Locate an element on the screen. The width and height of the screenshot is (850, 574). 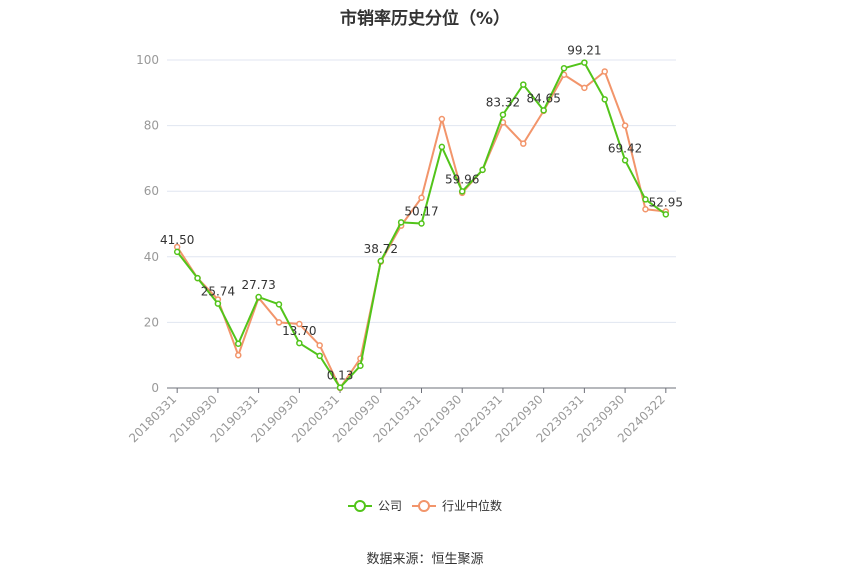
y-tick-label: 20 is located at coordinates (151, 322).